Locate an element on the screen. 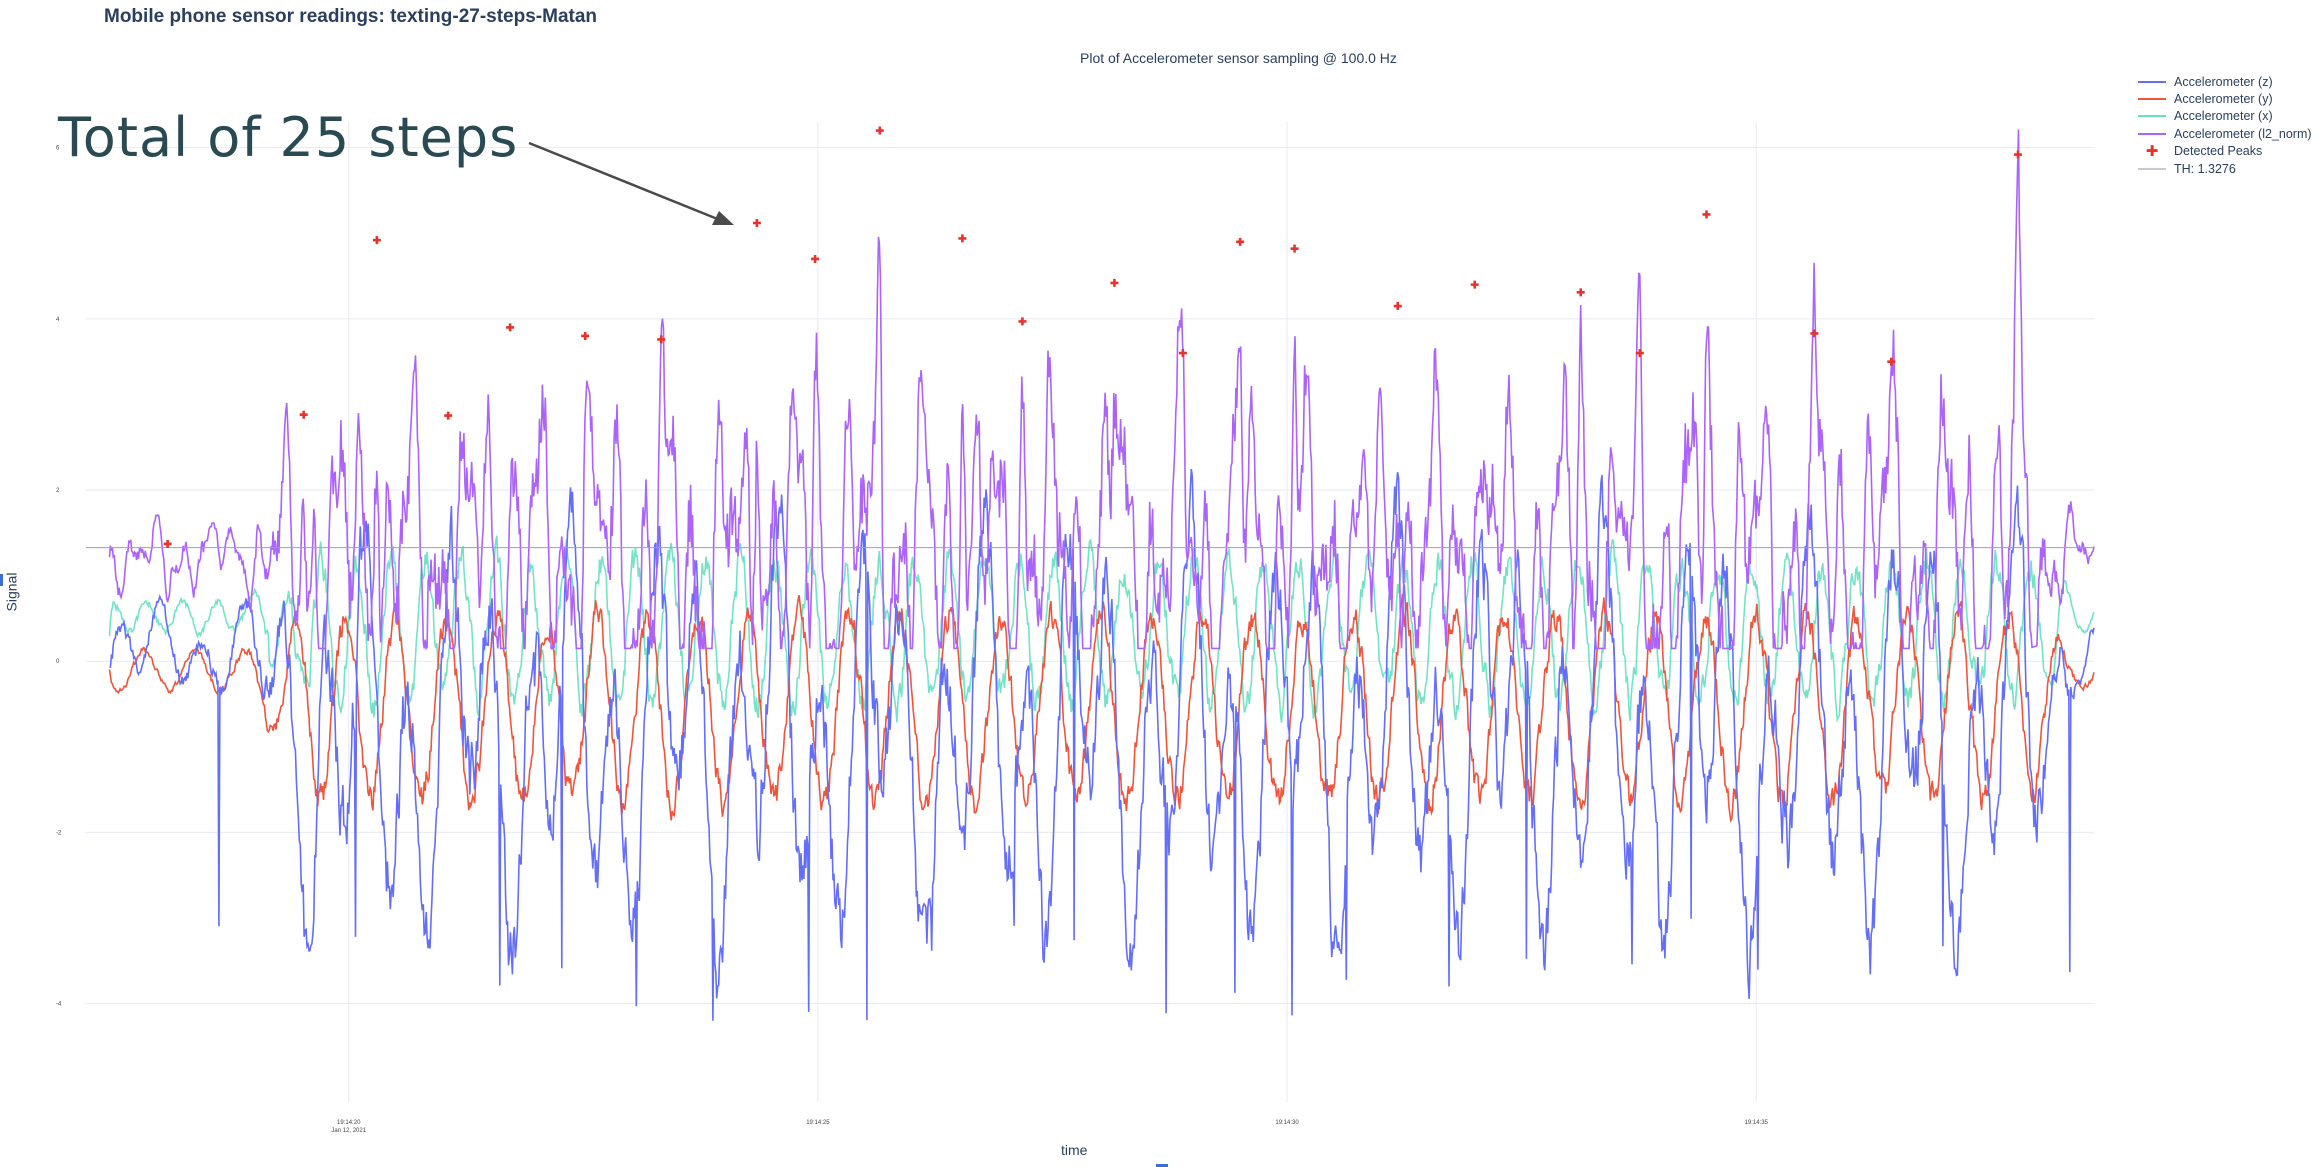 The height and width of the screenshot is (1167, 2316). arrow-shaft is located at coordinates (624, 181).